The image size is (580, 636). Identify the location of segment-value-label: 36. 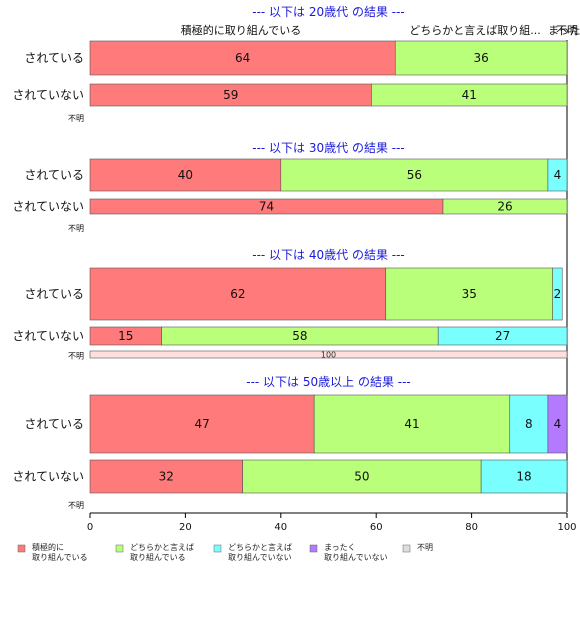
(480, 58).